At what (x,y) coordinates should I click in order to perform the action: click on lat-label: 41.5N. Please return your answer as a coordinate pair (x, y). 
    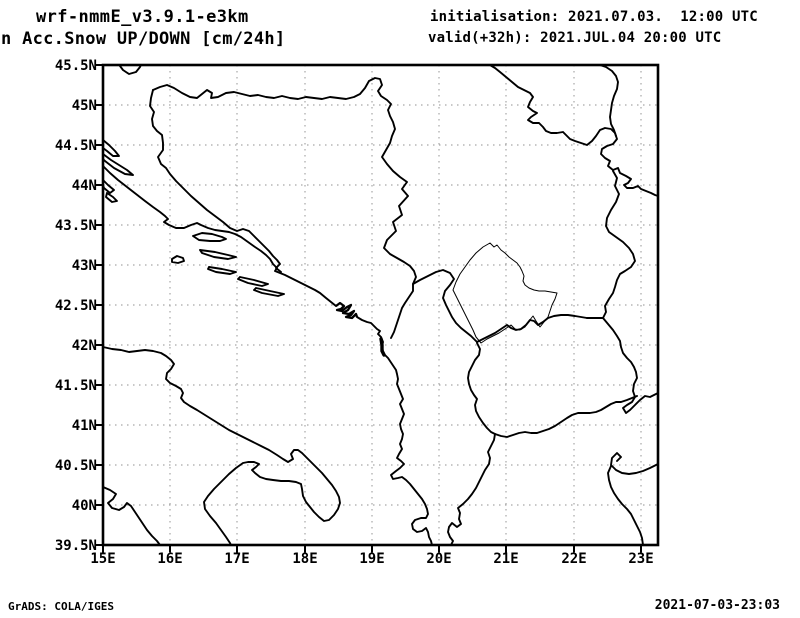
    Looking at the image, I should click on (75, 386).